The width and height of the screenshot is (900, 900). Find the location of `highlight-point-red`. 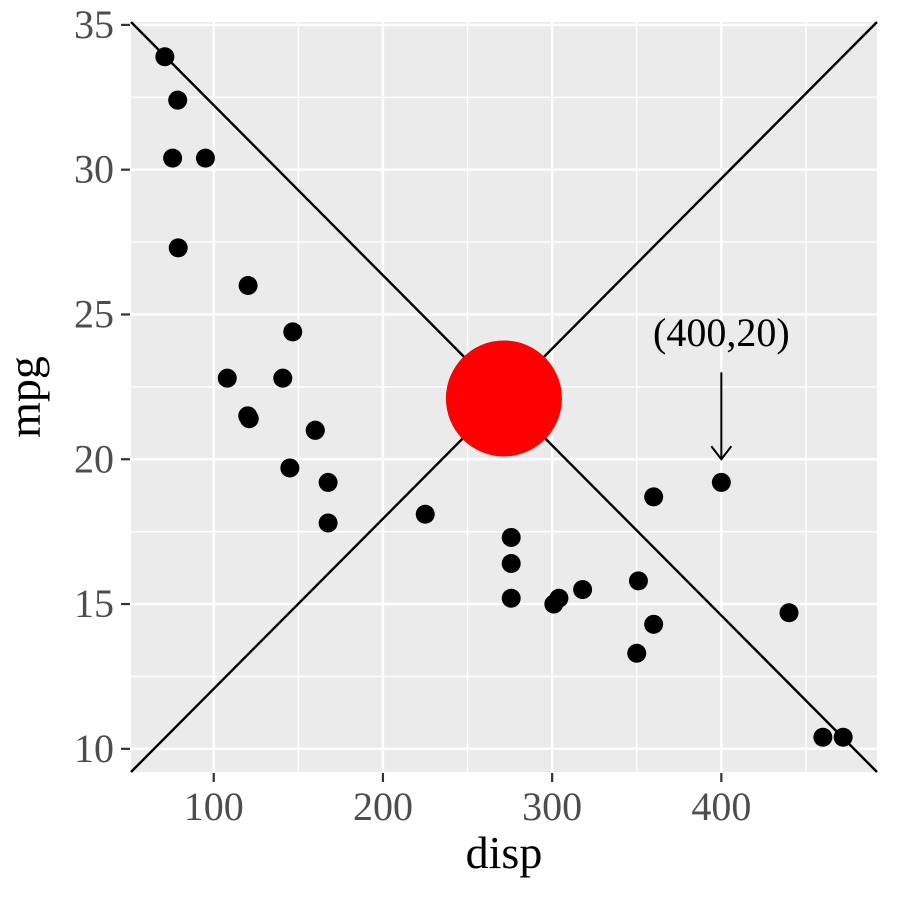

highlight-point-red is located at coordinates (503, 398).